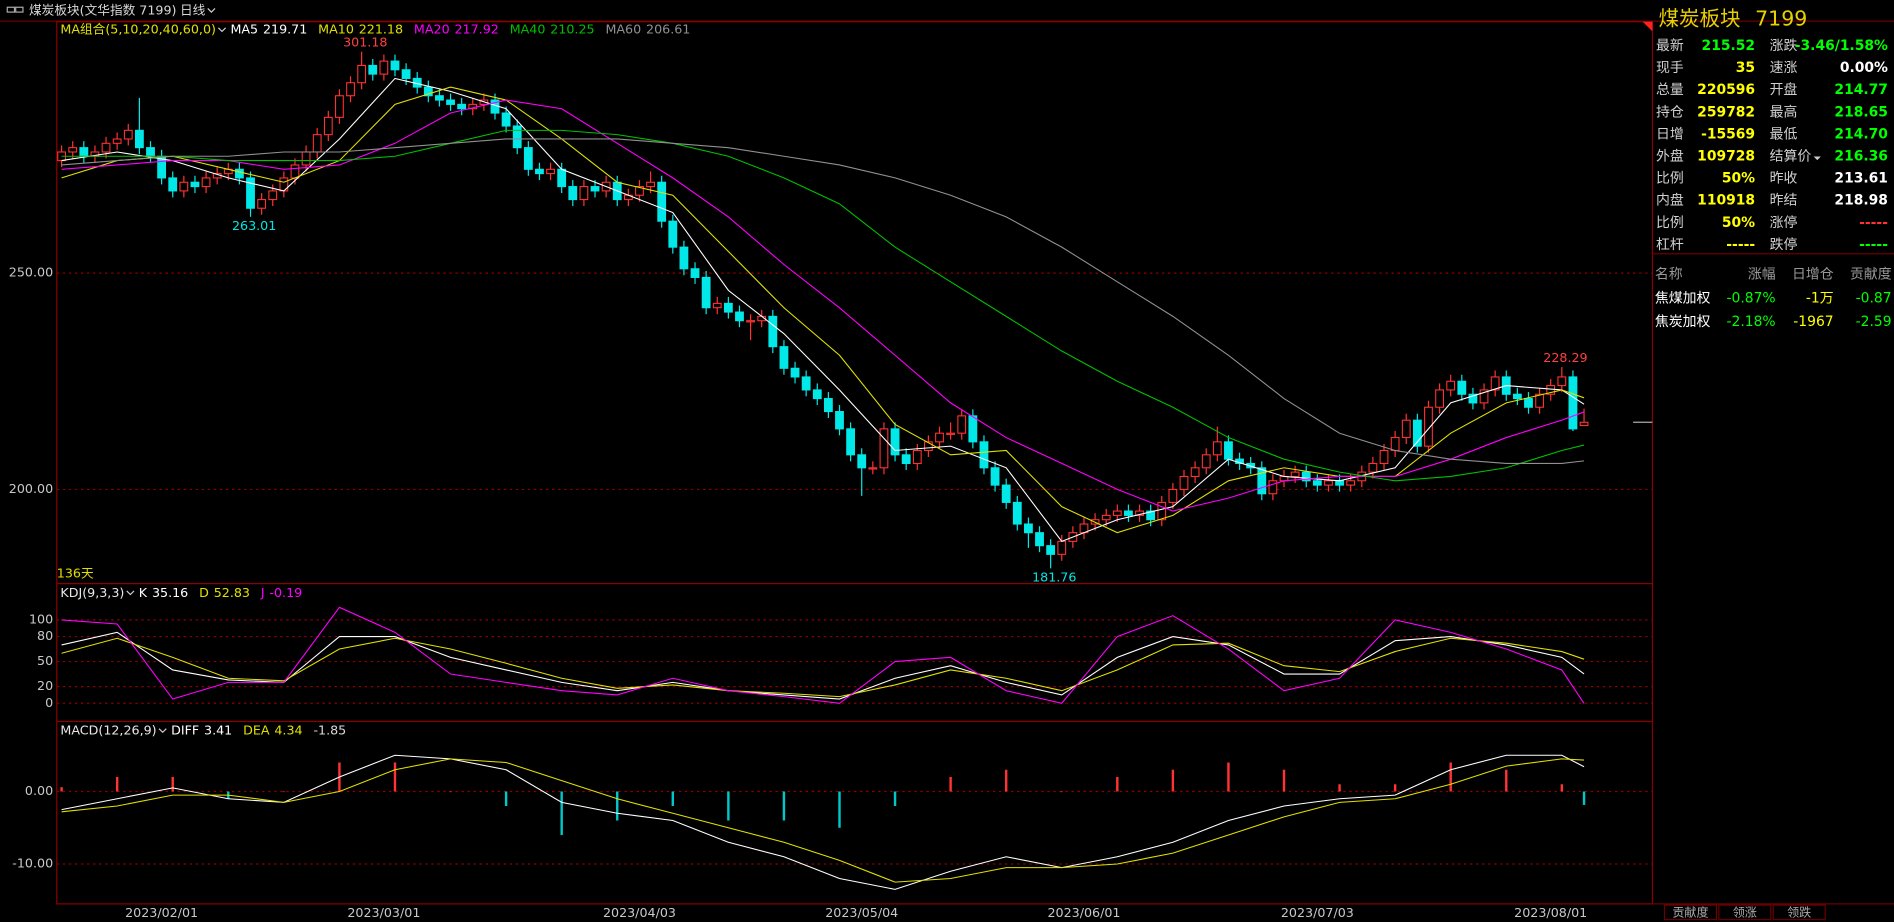 The height and width of the screenshot is (922, 1894). Describe the element at coordinates (1670, 90) in the screenshot. I see `quote-label: 总量` at that location.